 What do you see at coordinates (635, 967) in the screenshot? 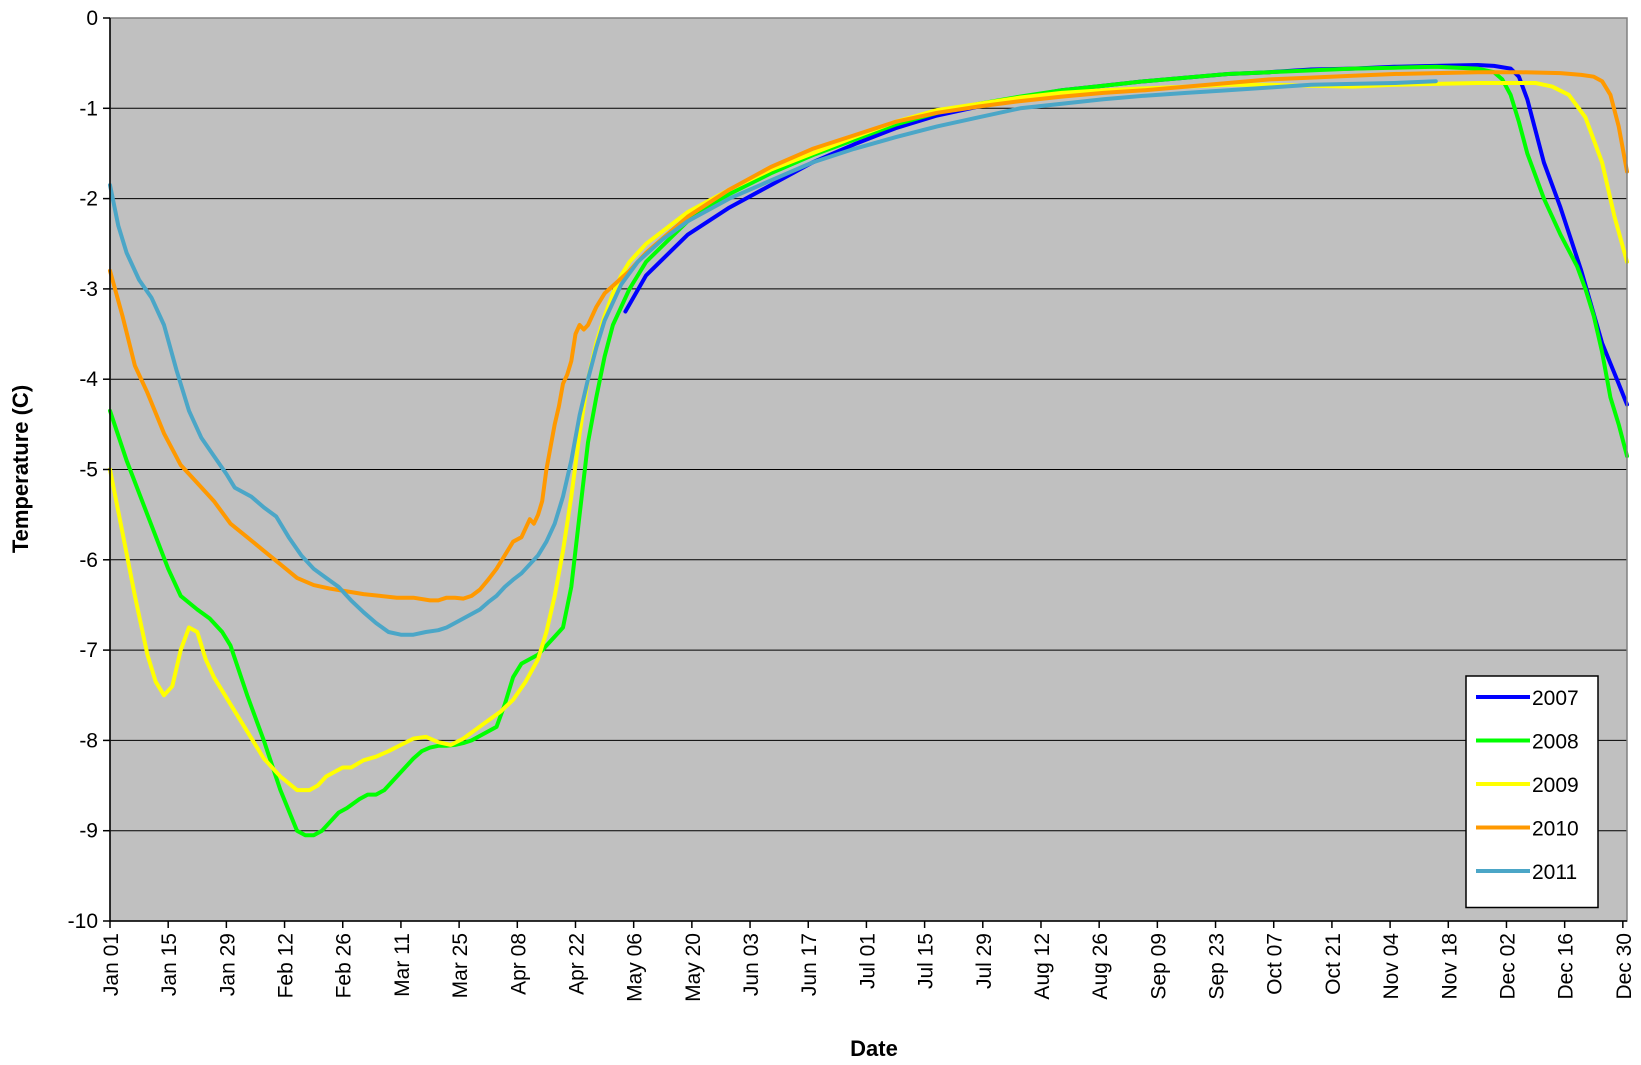
I see `x-tick-label: May 06` at bounding box center [635, 967].